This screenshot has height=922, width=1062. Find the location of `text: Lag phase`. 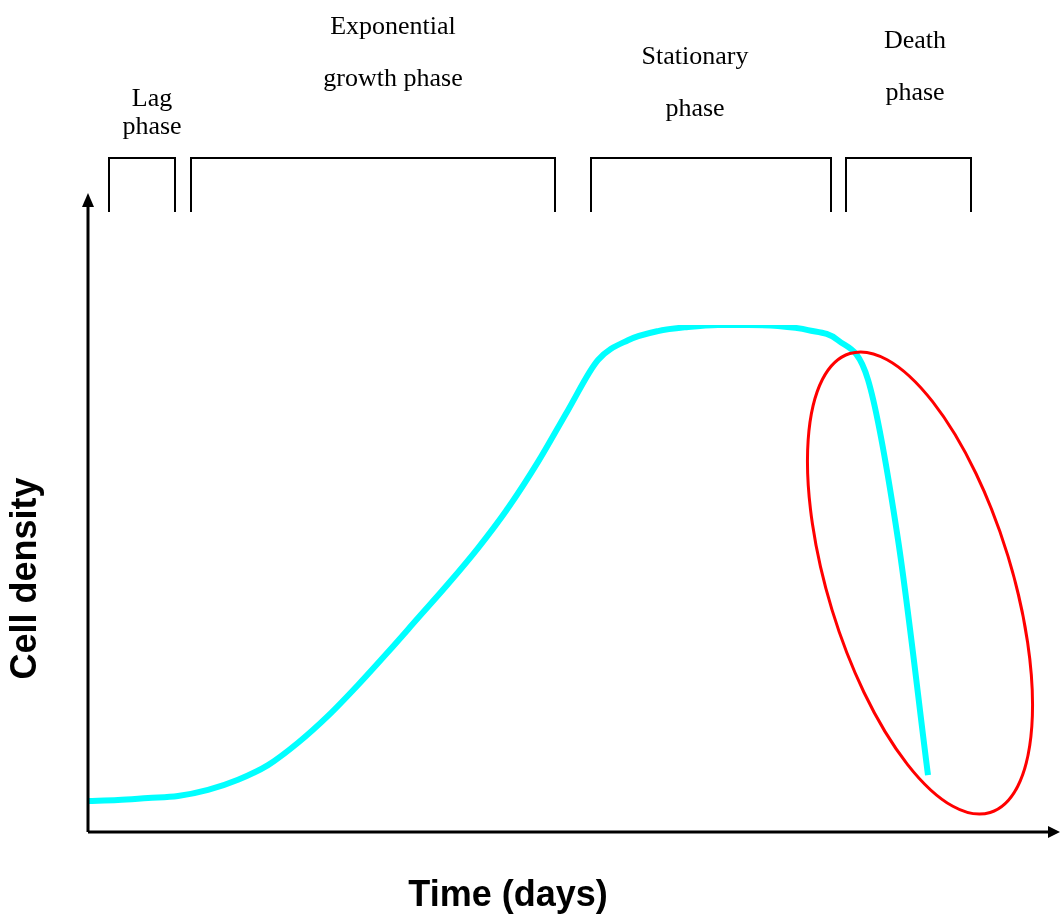

text: Lag phase is located at coordinates (152, 111).